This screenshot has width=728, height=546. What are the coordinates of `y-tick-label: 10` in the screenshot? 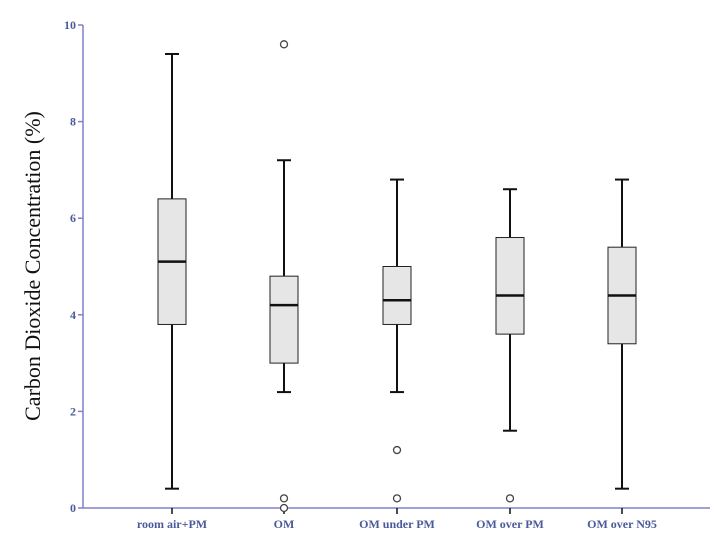 It's located at (70, 25).